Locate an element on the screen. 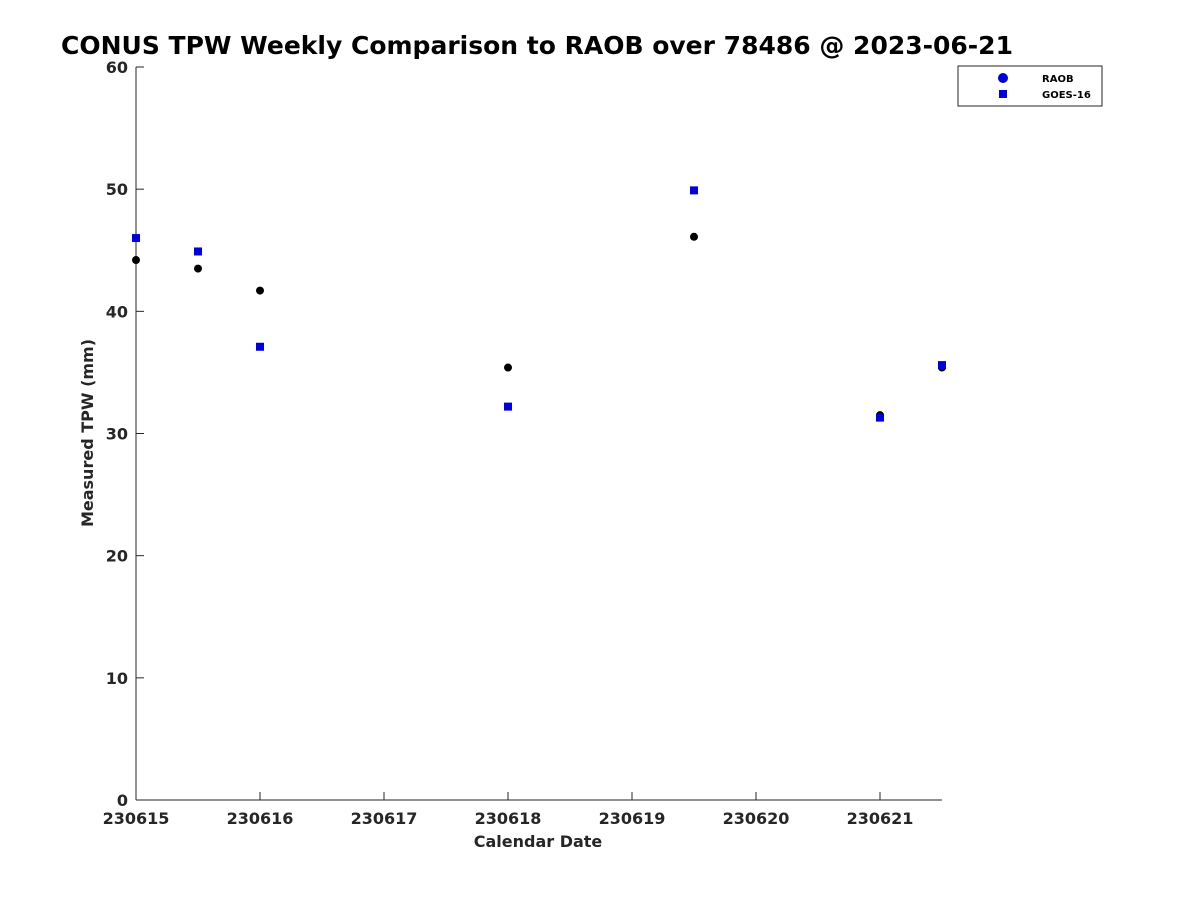 The width and height of the screenshot is (1200, 900). y-tick-label: 20 is located at coordinates (117, 556).